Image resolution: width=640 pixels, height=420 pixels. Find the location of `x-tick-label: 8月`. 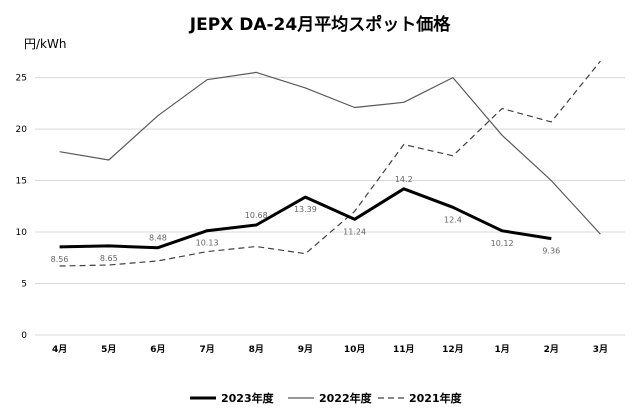

x-tick-label: 8月 is located at coordinates (256, 349).